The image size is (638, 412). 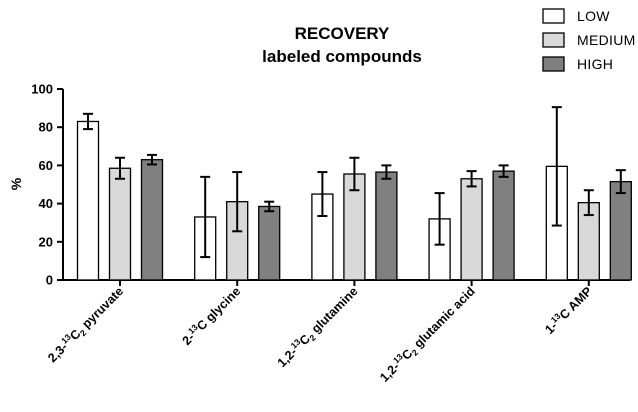 I want to click on x-tick-label: 1,2-13C2 glutamine, so click(x=317, y=327).